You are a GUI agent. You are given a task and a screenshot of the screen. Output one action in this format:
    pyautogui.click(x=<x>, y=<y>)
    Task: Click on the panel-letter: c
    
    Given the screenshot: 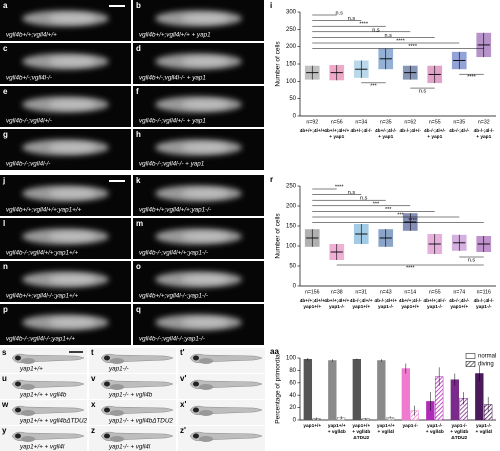 What is the action you would take?
    pyautogui.click(x=5, y=48)
    